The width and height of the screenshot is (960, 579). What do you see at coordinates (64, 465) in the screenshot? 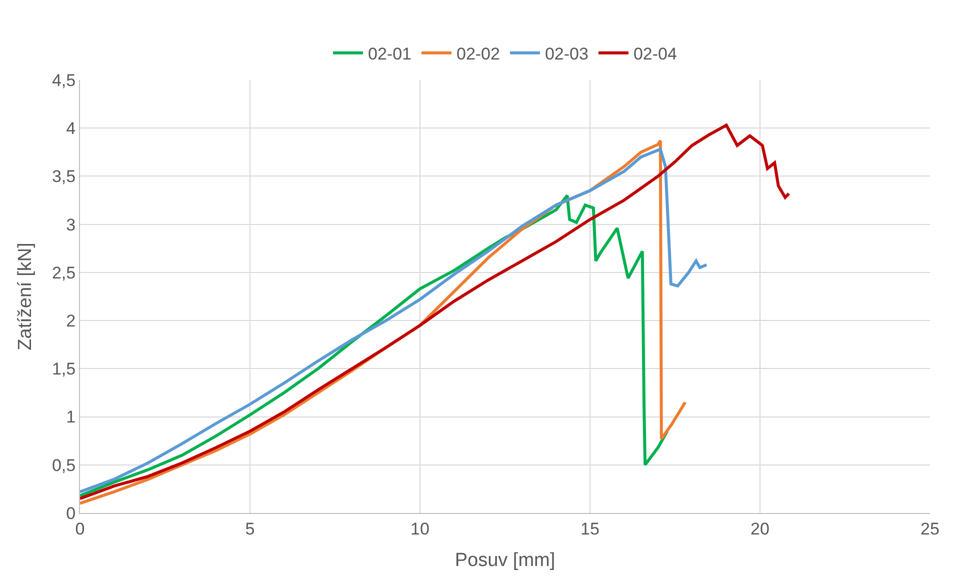
I see `y-tick-label: 0,5` at bounding box center [64, 465].